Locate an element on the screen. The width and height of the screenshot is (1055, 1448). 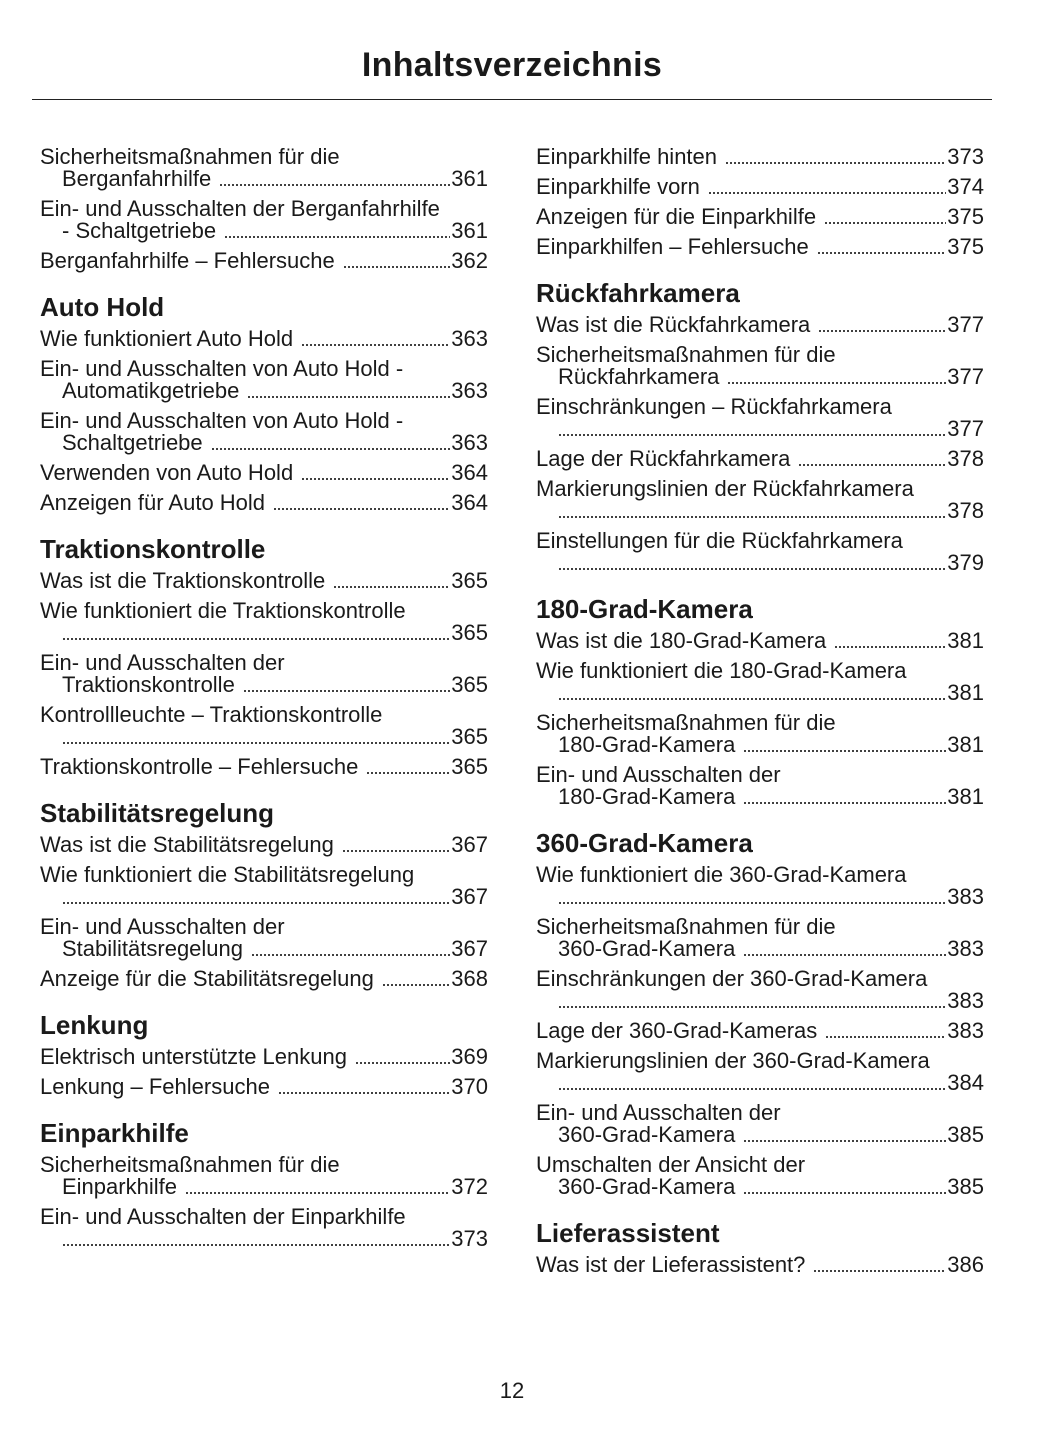
entry-continuation: 373 is located at coordinates (264, 1239).